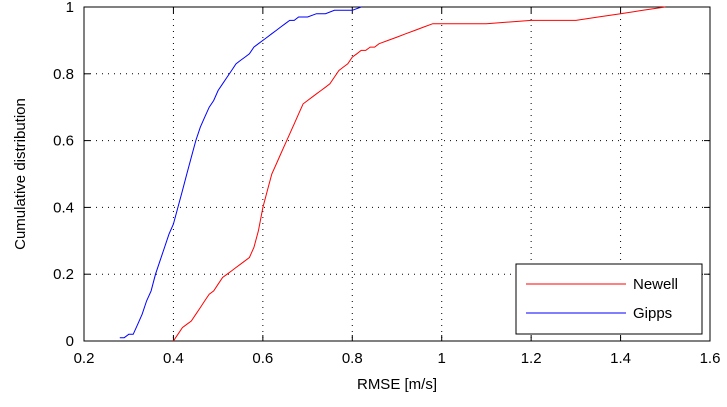 The width and height of the screenshot is (727, 407). I want to click on legend-box, so click(609, 299).